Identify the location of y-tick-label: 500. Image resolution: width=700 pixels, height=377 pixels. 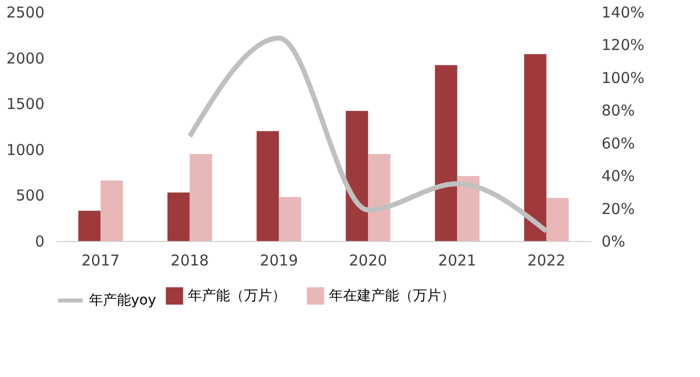
(30, 195).